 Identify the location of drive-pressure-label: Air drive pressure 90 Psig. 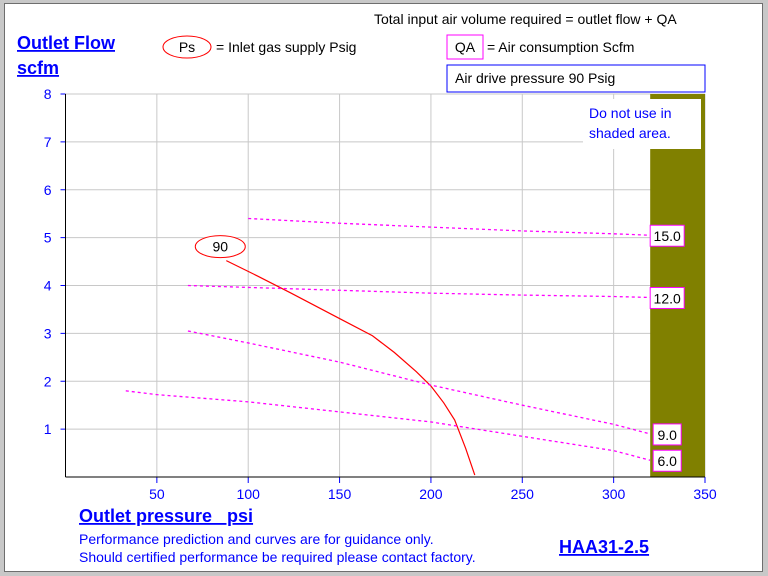
(535, 78).